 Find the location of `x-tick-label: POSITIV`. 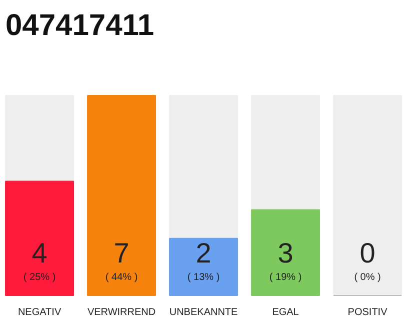

x-tick-label: POSITIV is located at coordinates (368, 312).